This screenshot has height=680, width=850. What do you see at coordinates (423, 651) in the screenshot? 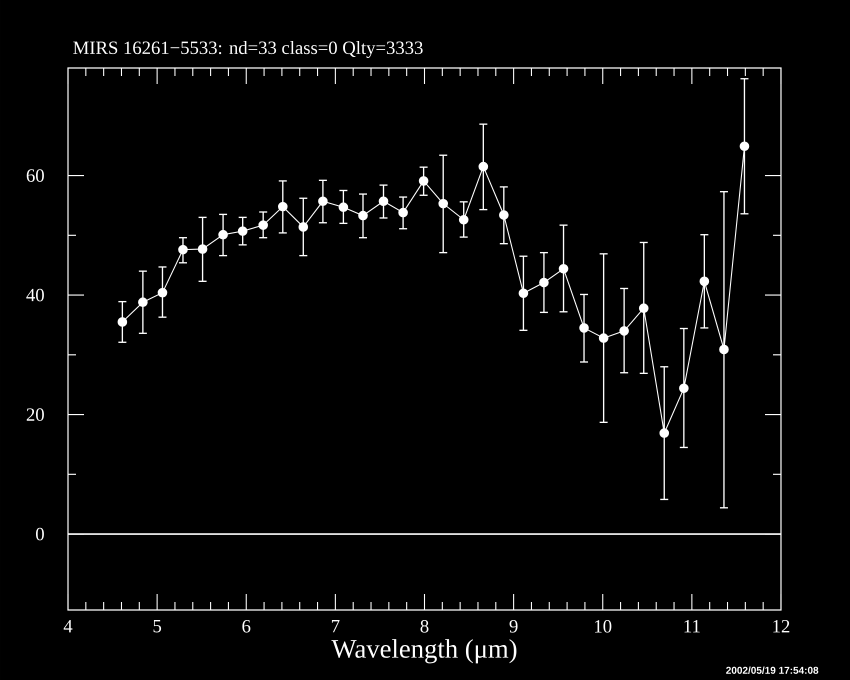
I see `x-axis-title: Wavelength (μm)` at bounding box center [423, 651].